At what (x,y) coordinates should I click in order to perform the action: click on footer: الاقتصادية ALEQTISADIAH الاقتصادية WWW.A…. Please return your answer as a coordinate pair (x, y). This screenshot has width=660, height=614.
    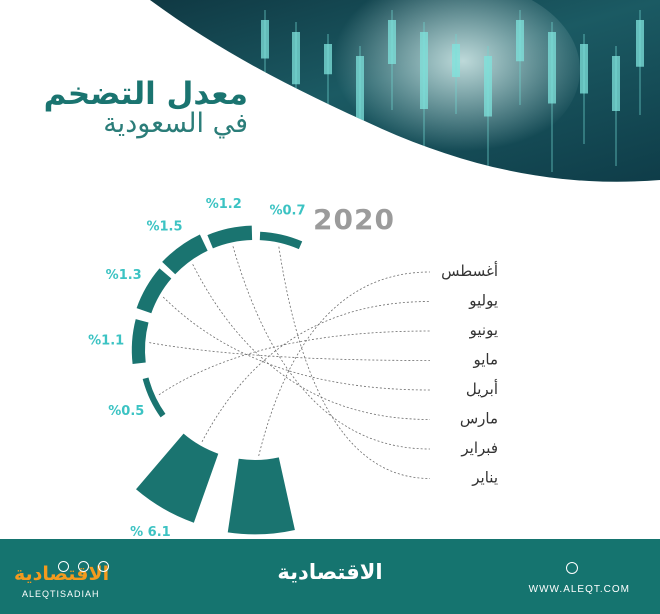
    Looking at the image, I should click on (330, 576).